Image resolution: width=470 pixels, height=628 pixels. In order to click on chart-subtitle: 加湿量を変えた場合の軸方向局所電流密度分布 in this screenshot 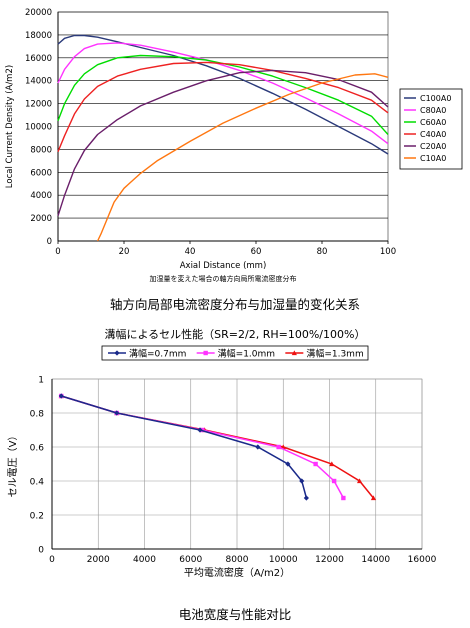, I will do `click(223, 278)`.